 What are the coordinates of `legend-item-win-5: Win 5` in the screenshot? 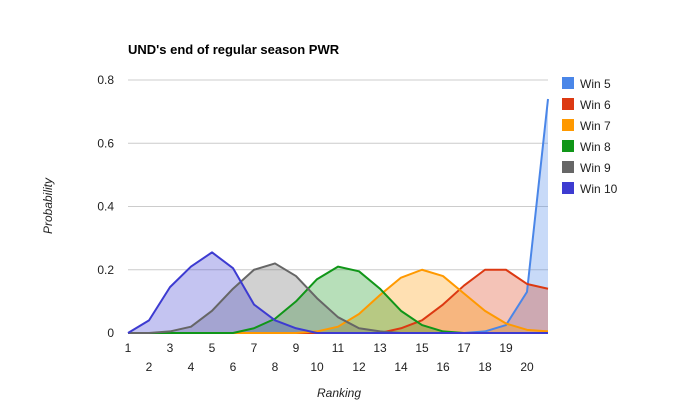 It's located at (586, 84).